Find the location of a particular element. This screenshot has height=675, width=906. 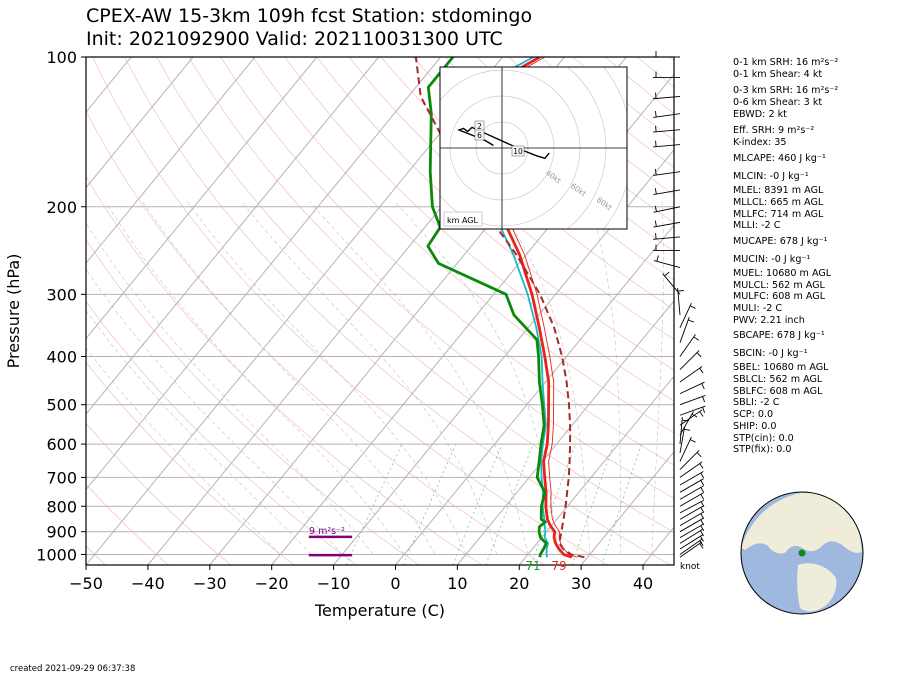

y-tick-label: 300 is located at coordinates (61, 294).